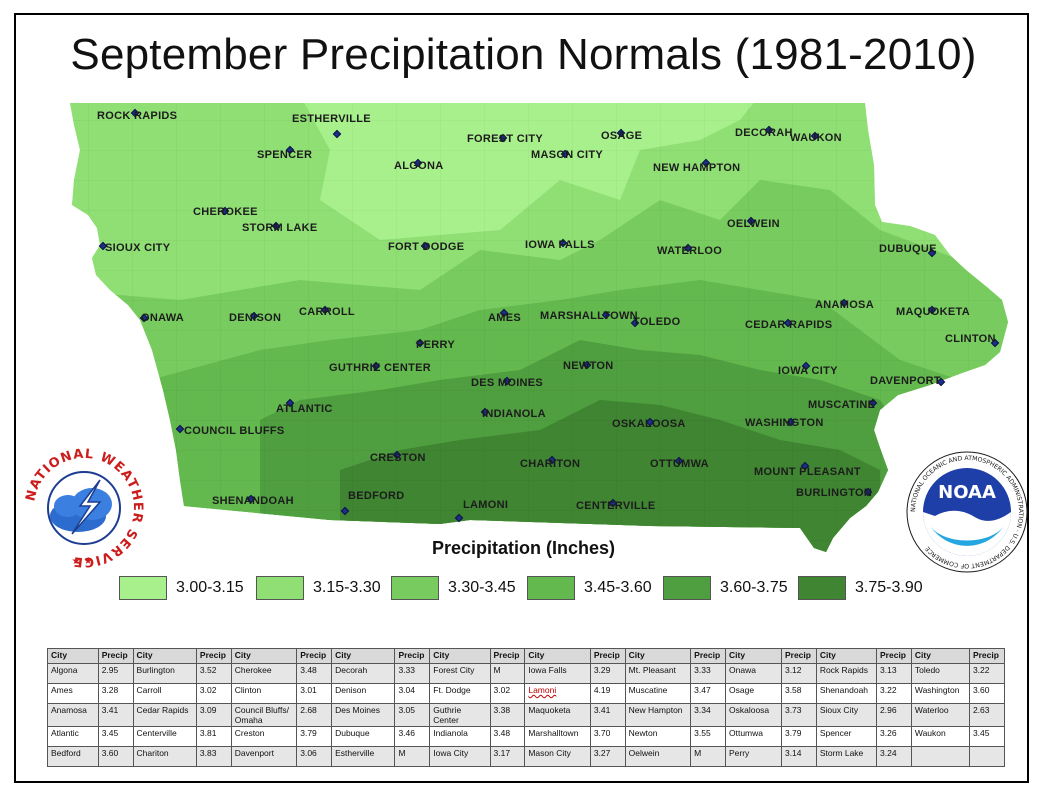  I want to click on city-label: MAQUOKETA, so click(933, 312).